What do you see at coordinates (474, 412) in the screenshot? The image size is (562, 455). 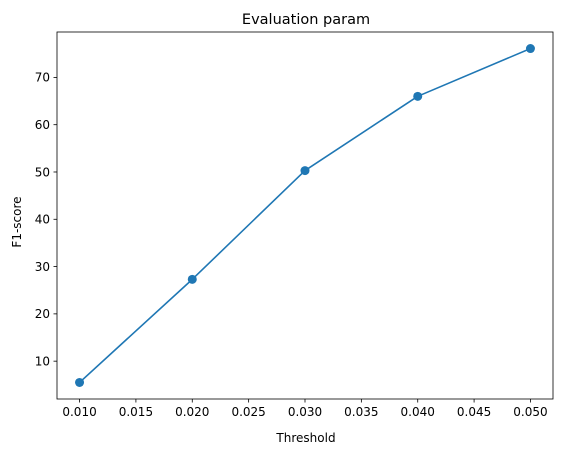 I see `x-tick-label: 0.045` at bounding box center [474, 412].